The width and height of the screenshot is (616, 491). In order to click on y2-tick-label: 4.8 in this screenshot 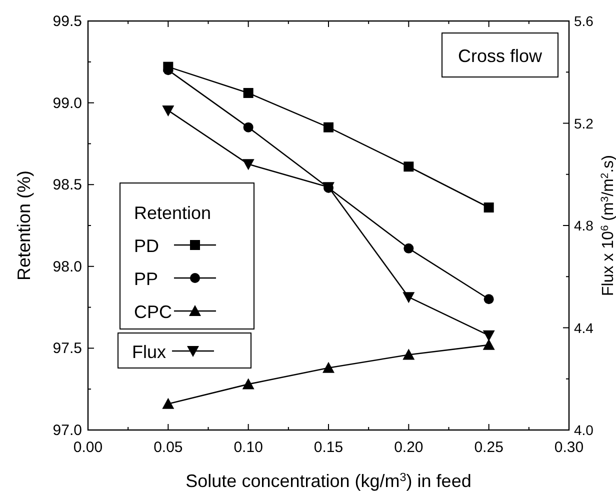, I will do `click(584, 226)`.